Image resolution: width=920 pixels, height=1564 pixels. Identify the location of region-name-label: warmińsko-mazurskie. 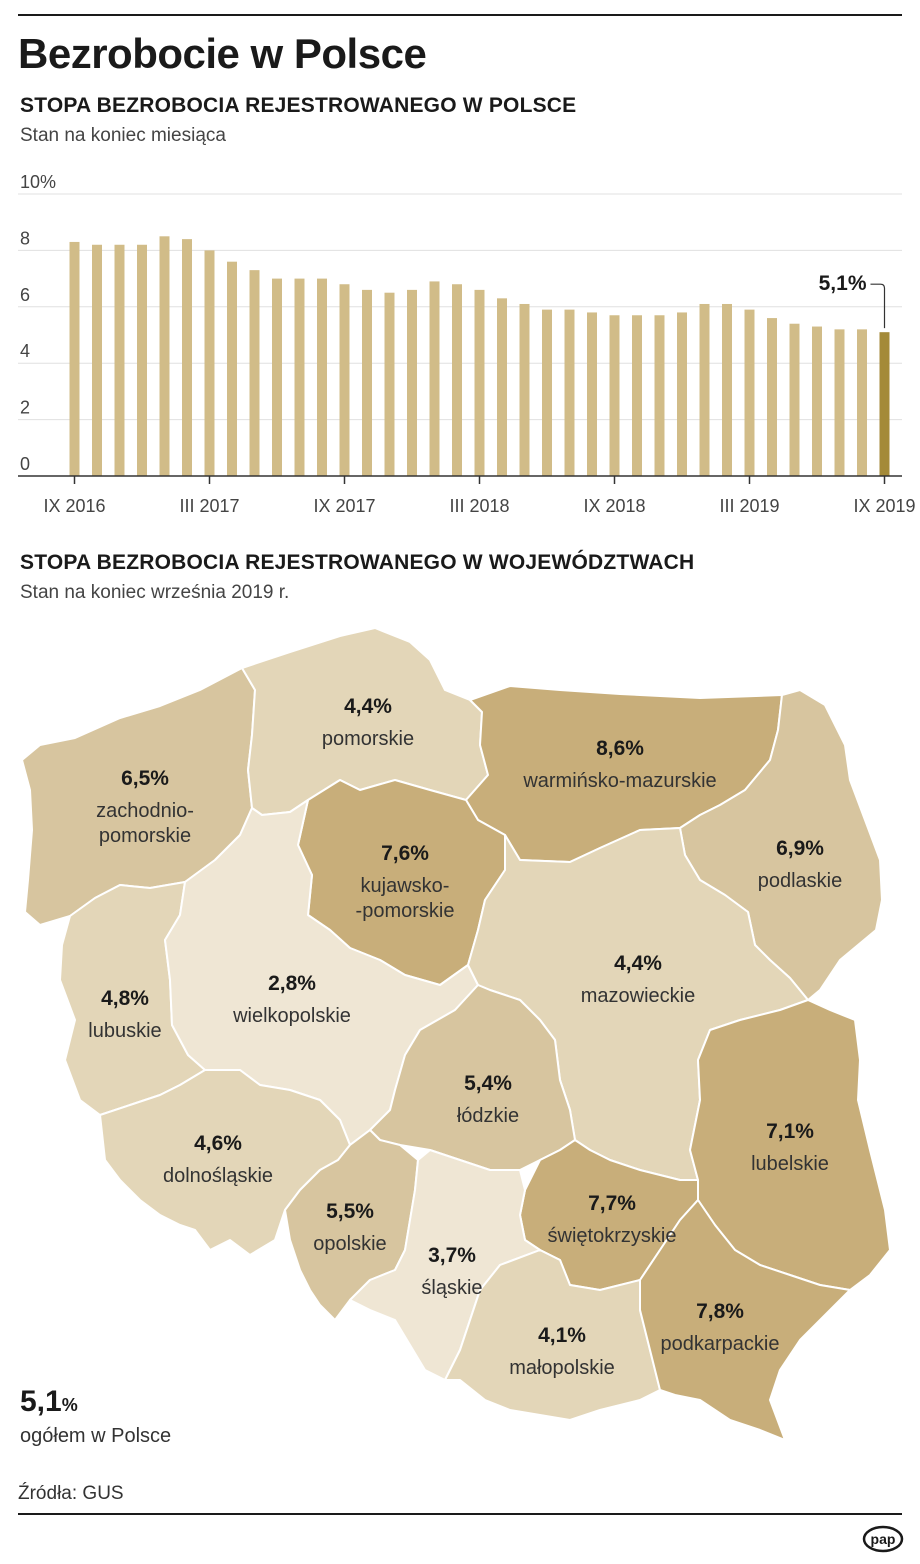
(619, 781).